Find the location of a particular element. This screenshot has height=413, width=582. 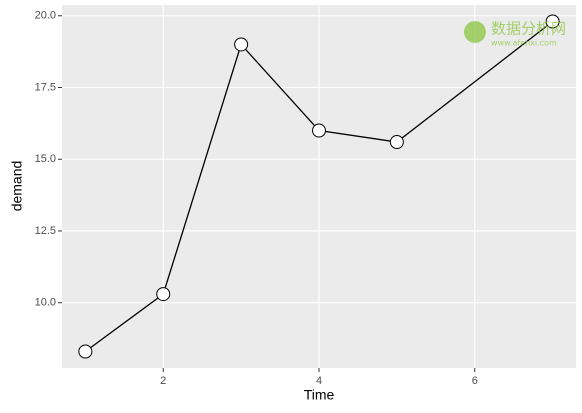

y-axis-title: demand is located at coordinates (17, 186).